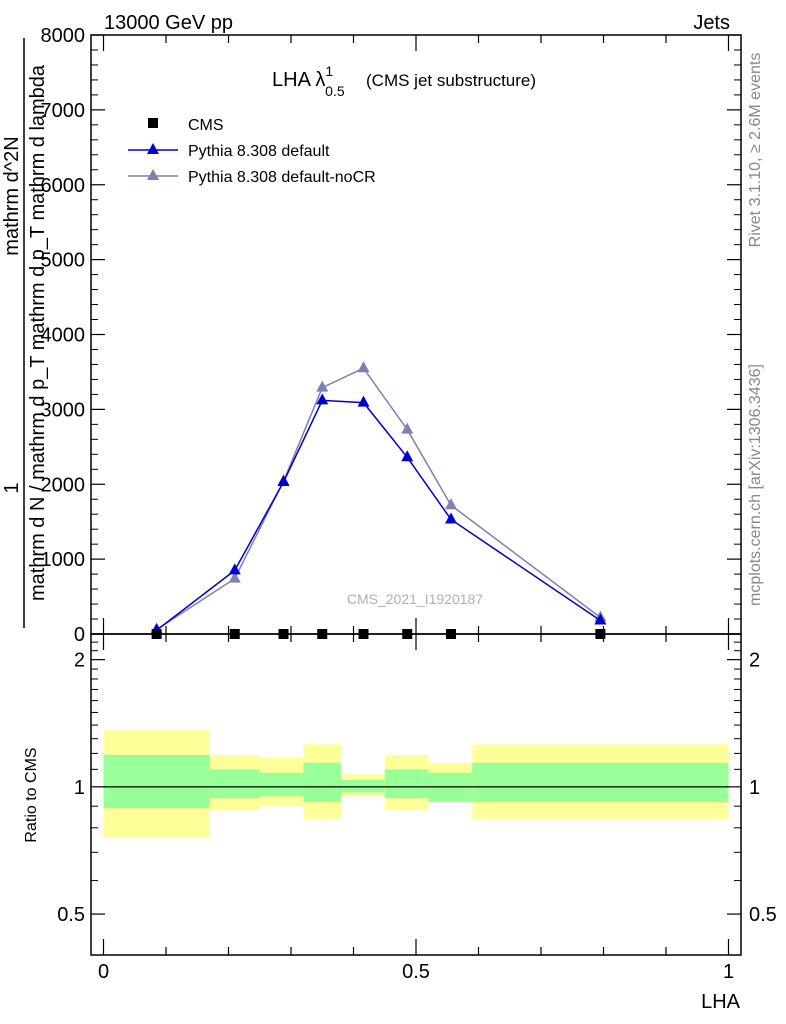 The image size is (786, 1024). Describe the element at coordinates (63, 560) in the screenshot. I see `main-y-tick-label-1: 1000` at that location.